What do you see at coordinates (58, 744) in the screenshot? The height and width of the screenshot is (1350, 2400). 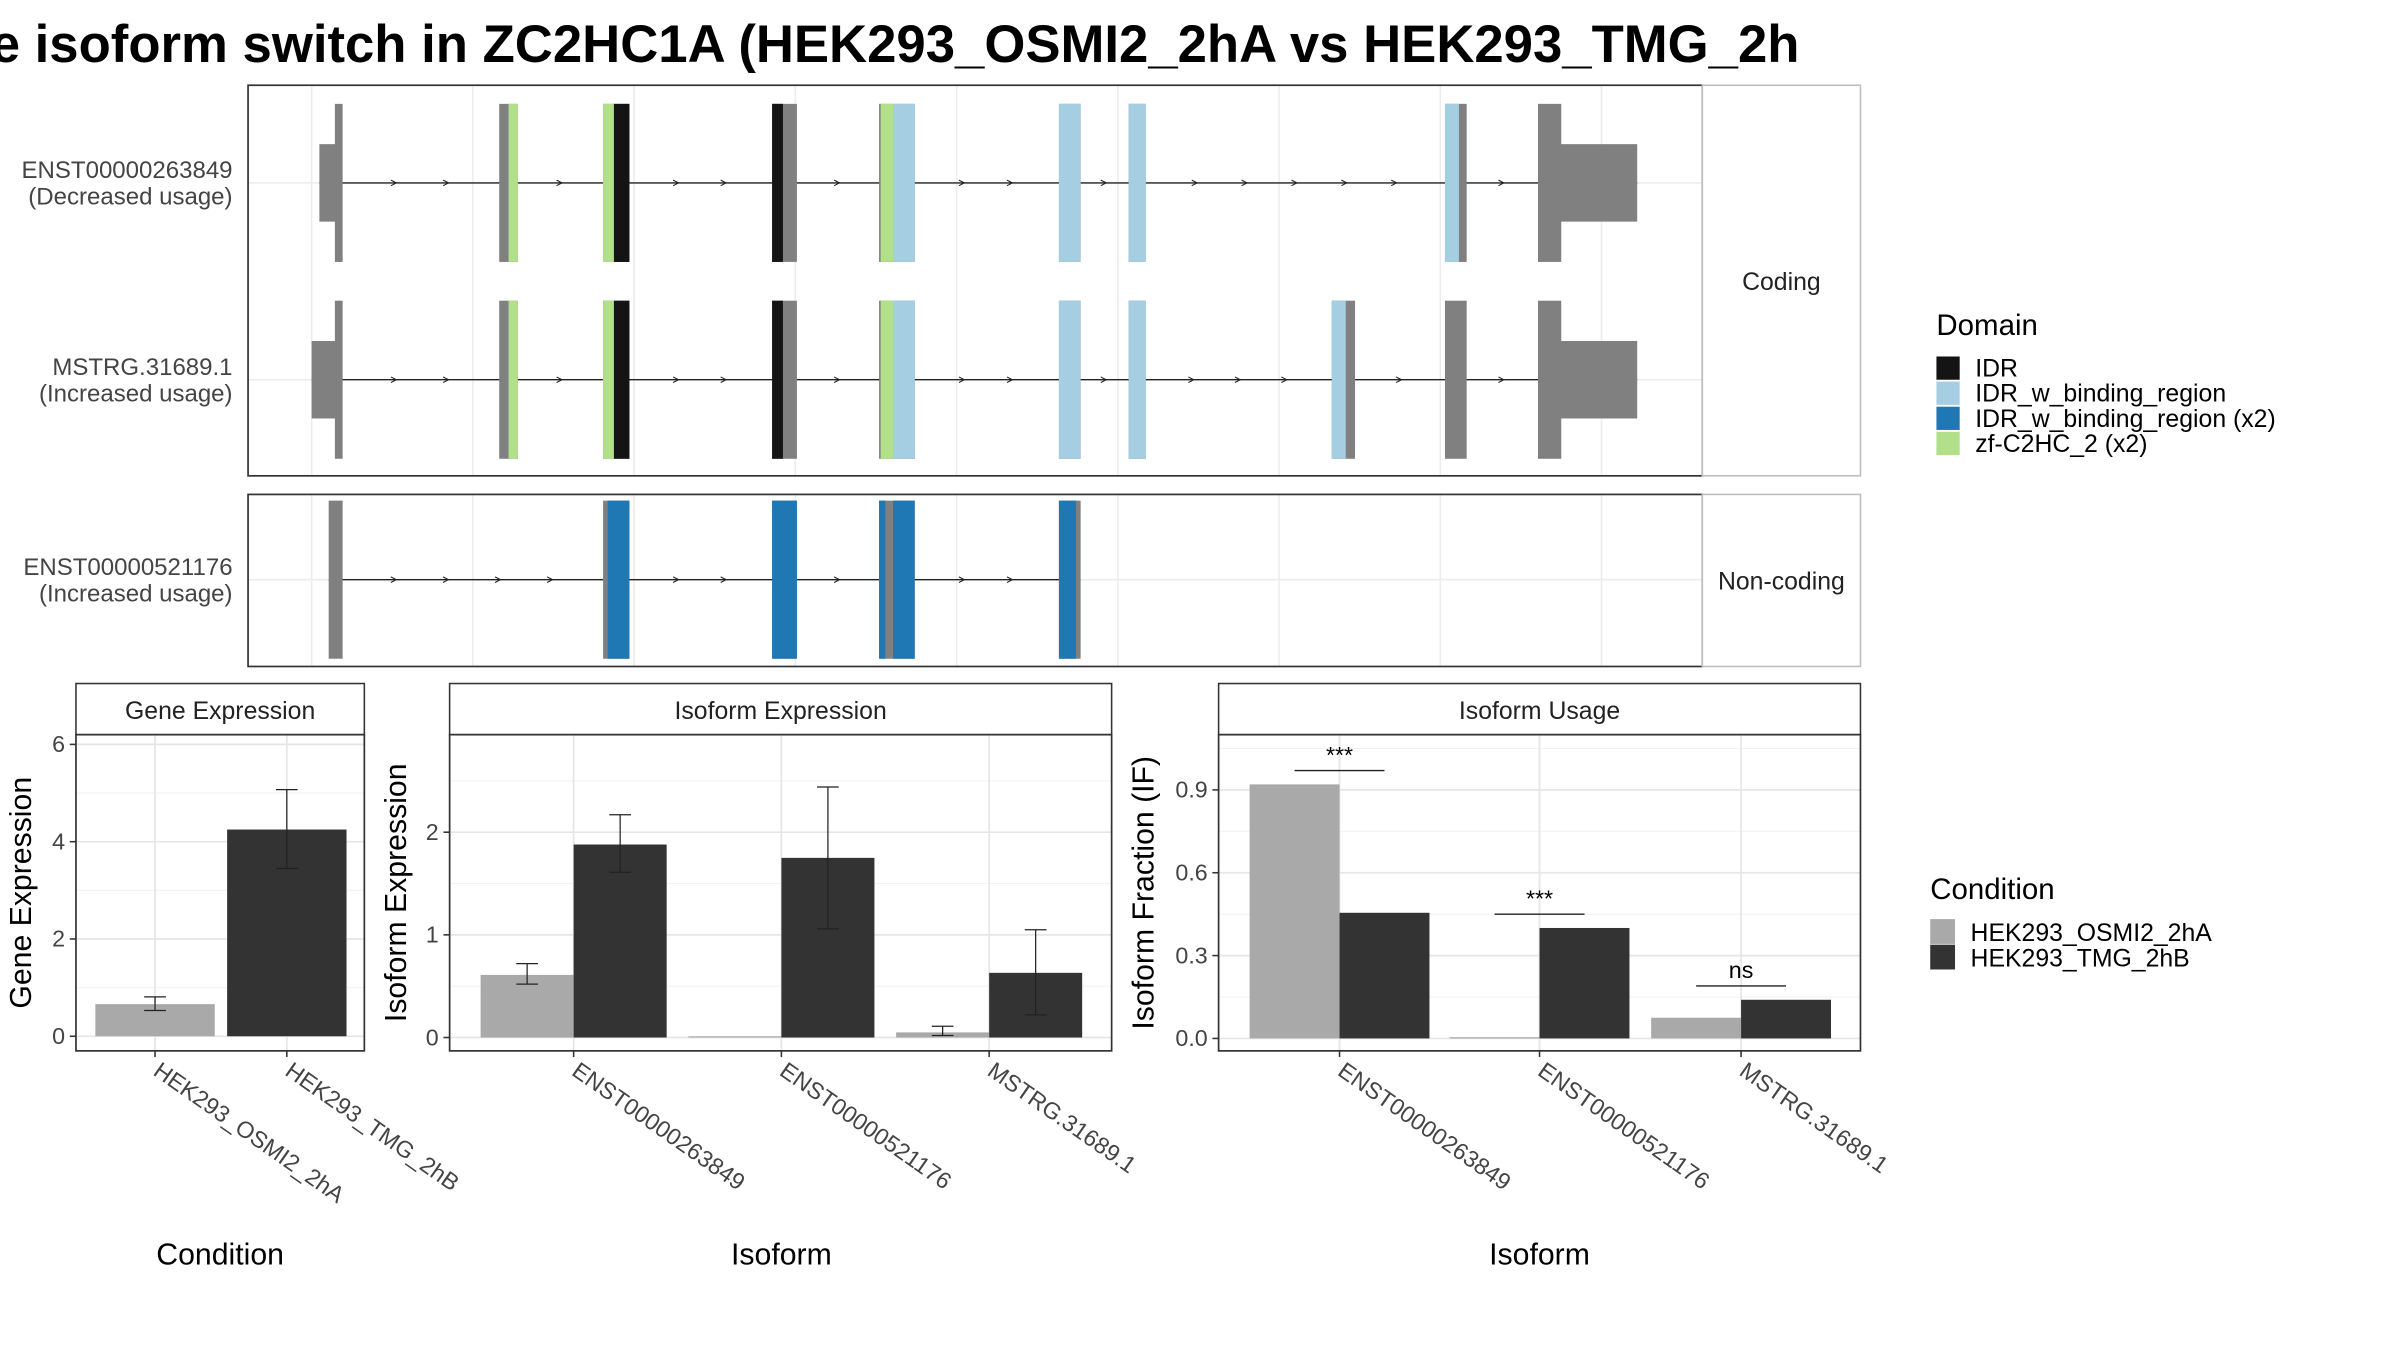 I see `y-tick-label: 6` at bounding box center [58, 744].